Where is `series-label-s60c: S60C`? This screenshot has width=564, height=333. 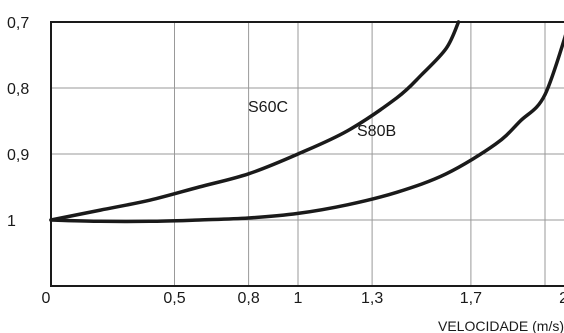 series-label-s60c: S60C is located at coordinates (268, 107).